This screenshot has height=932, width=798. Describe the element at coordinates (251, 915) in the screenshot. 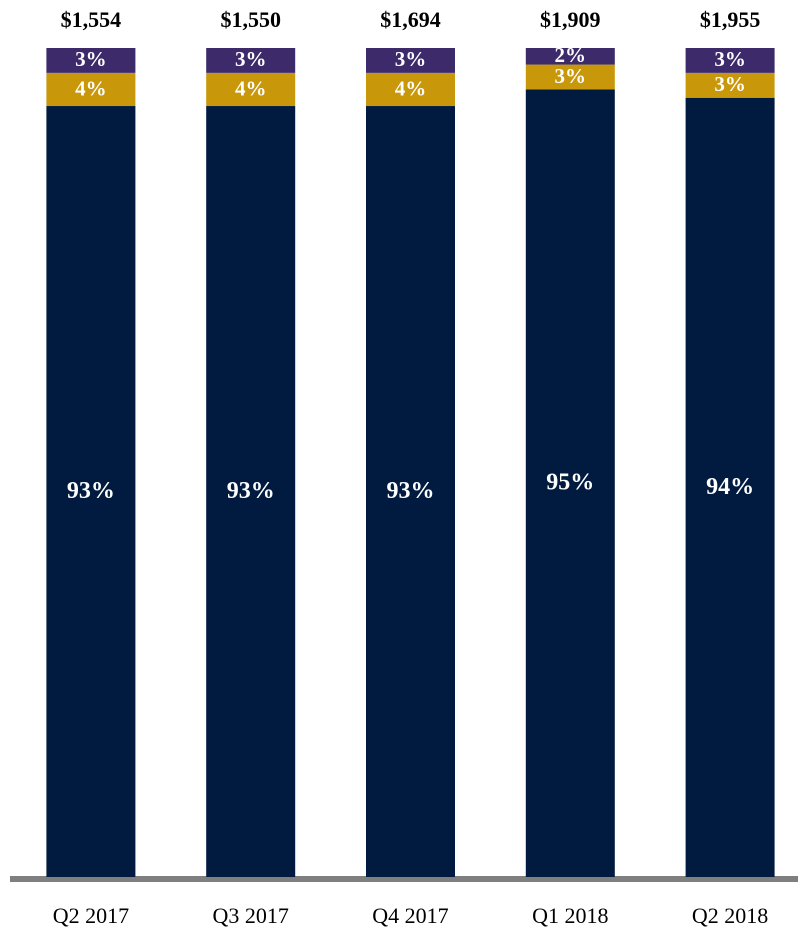

I see `x-tick-label: Q3 2017` at that location.